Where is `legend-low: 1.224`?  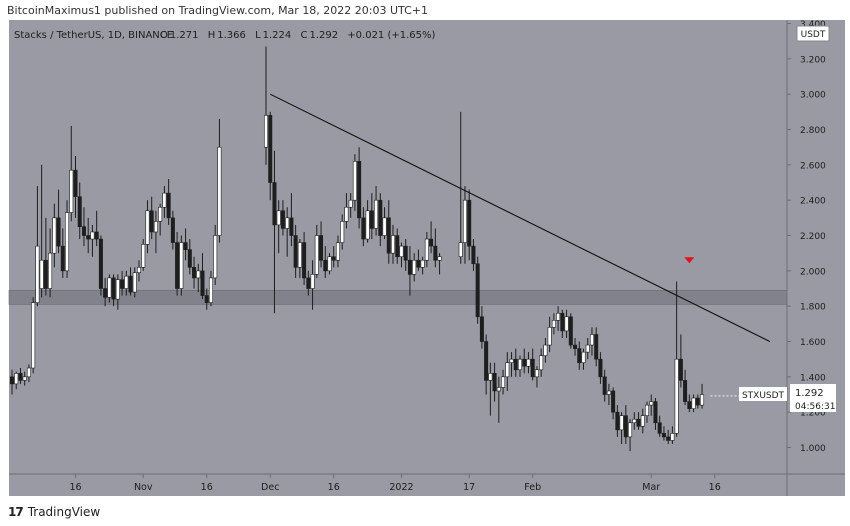 legend-low: 1.224 is located at coordinates (277, 35).